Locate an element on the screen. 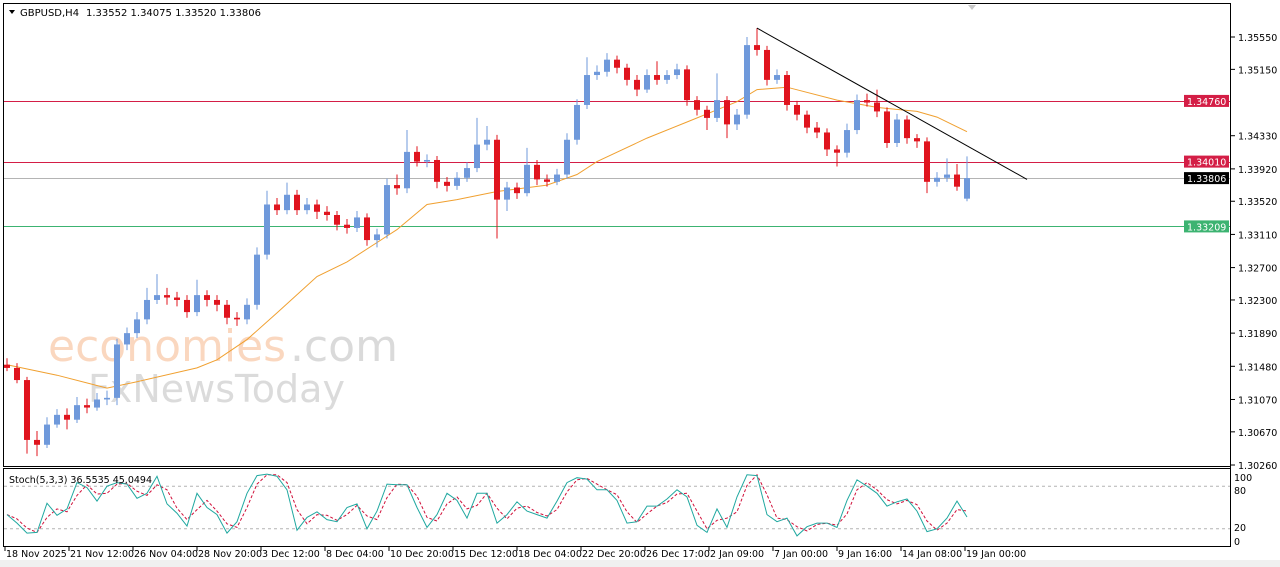 The height and width of the screenshot is (567, 1280). price-tick-label: 1.31070 is located at coordinates (1257, 400).